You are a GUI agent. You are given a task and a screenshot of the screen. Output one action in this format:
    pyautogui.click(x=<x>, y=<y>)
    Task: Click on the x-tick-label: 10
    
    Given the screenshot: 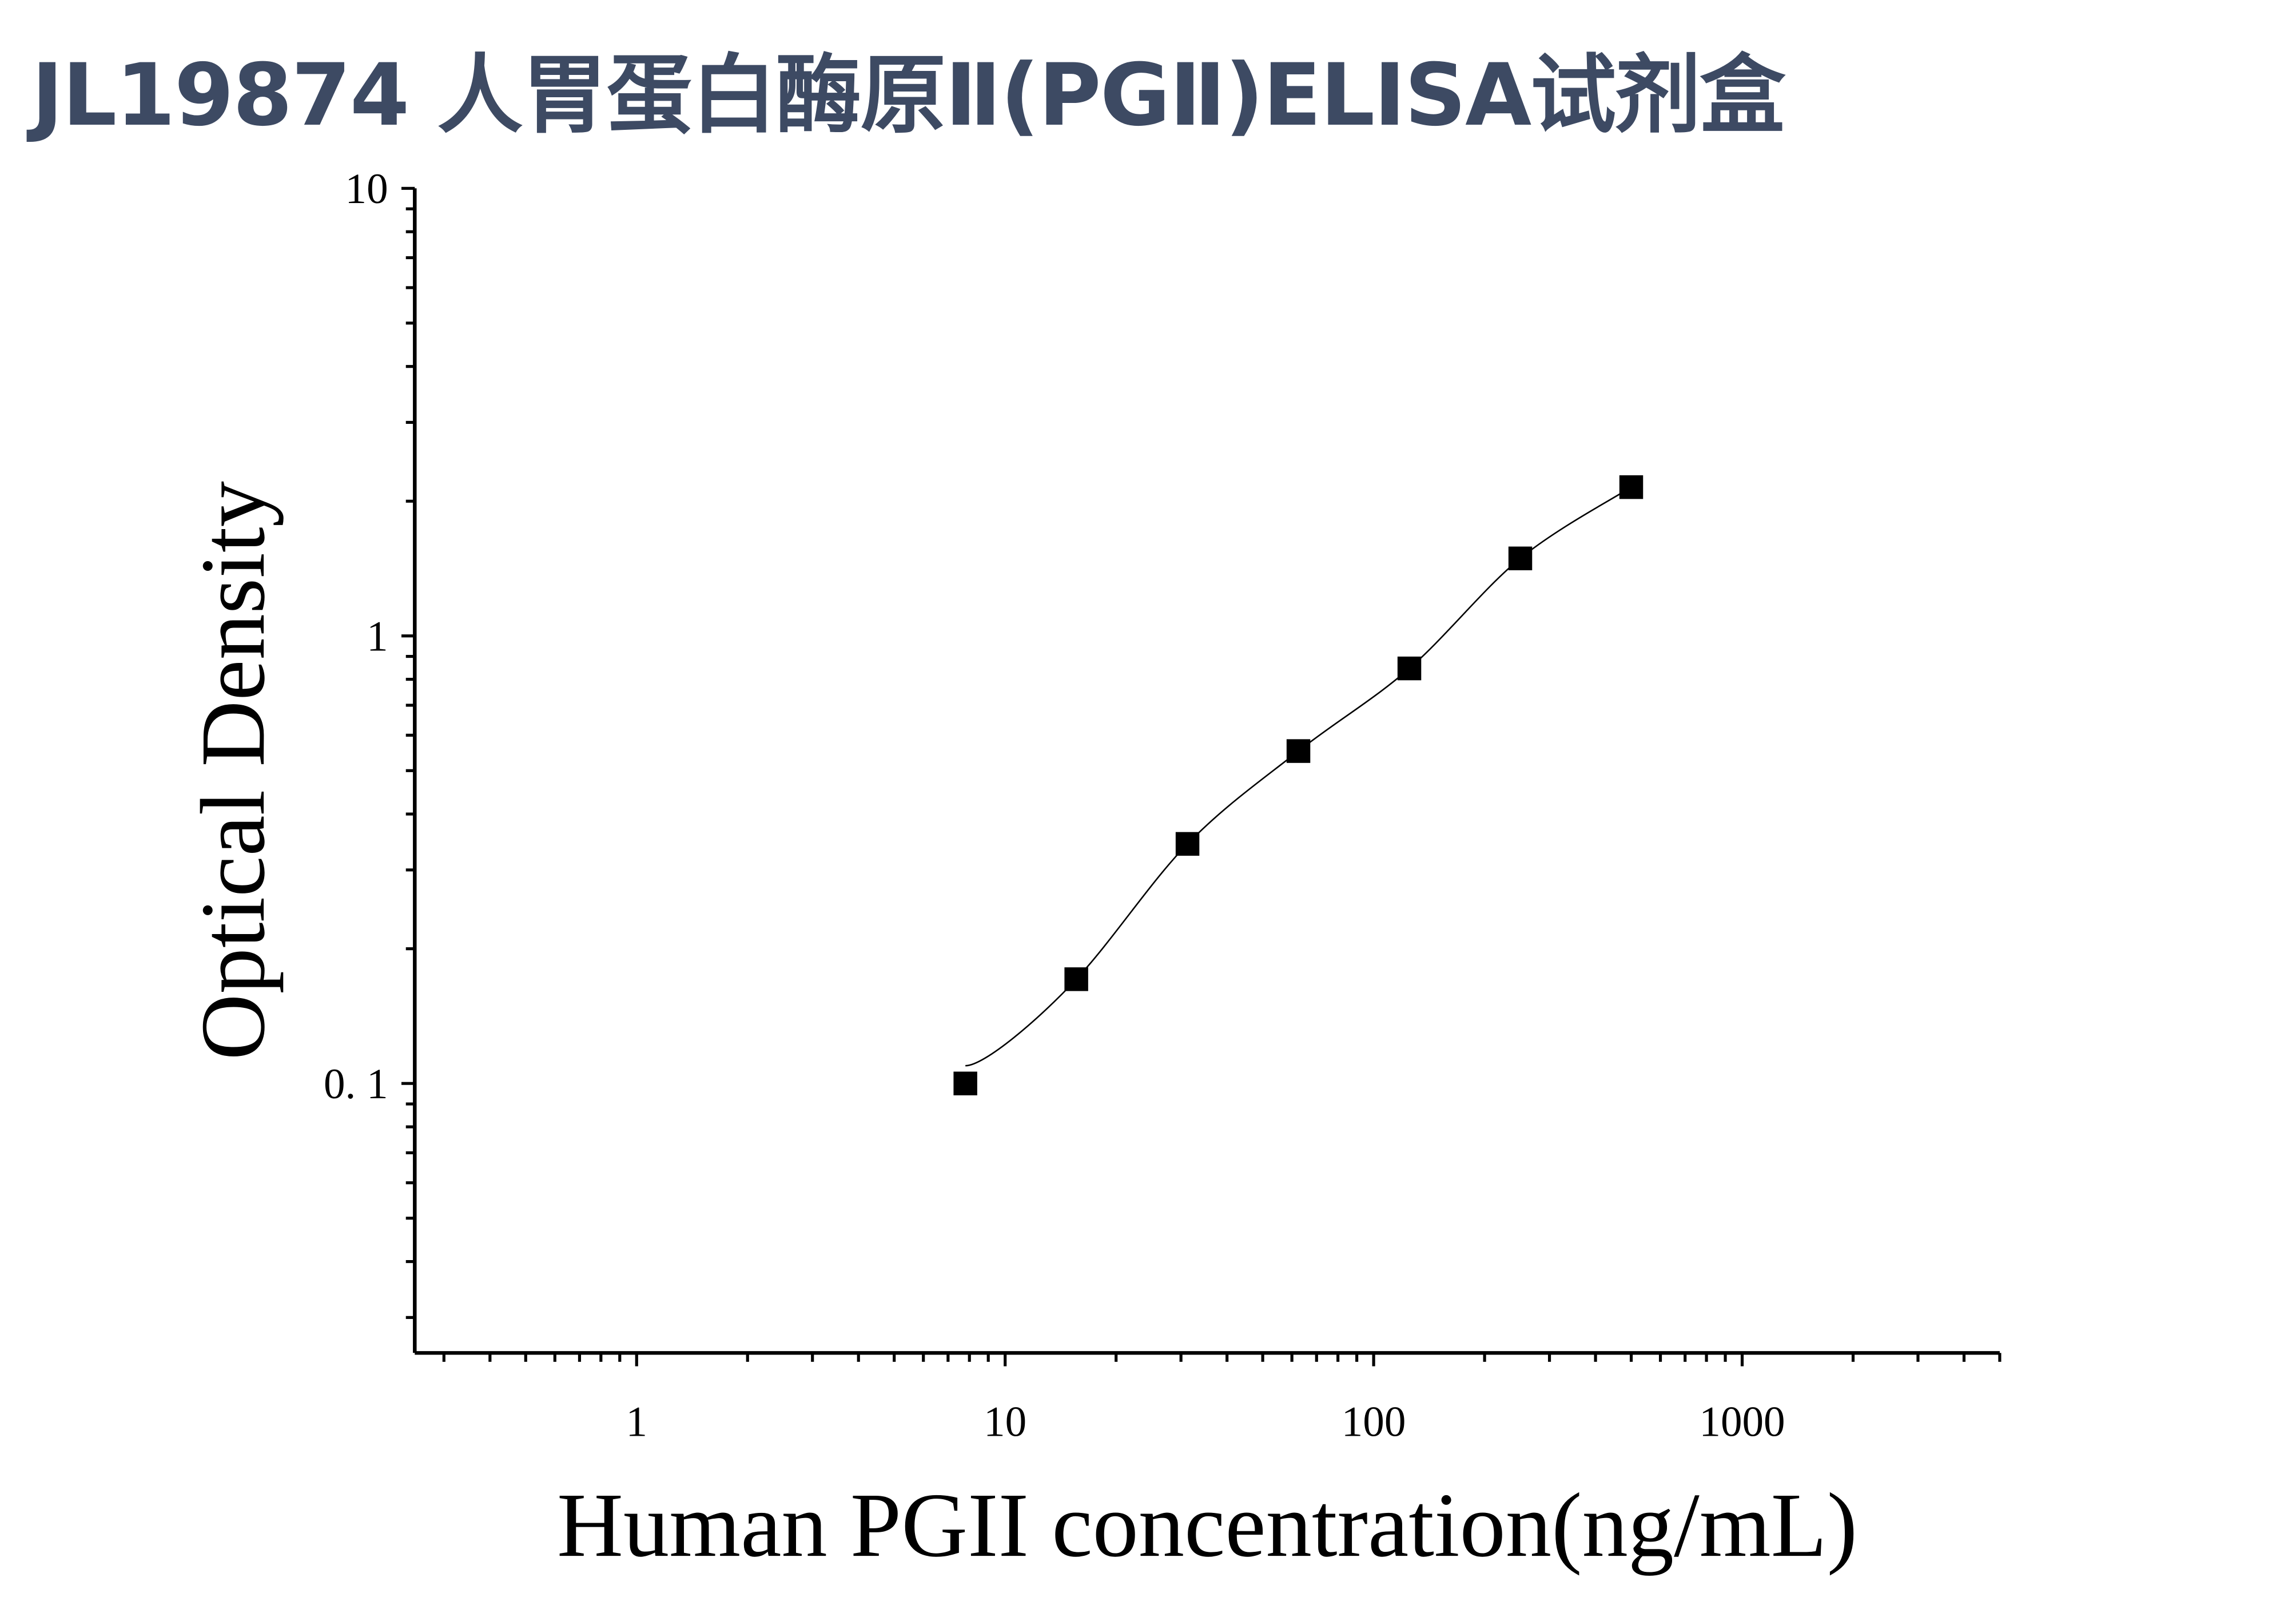 What is the action you would take?
    pyautogui.click(x=1005, y=1421)
    